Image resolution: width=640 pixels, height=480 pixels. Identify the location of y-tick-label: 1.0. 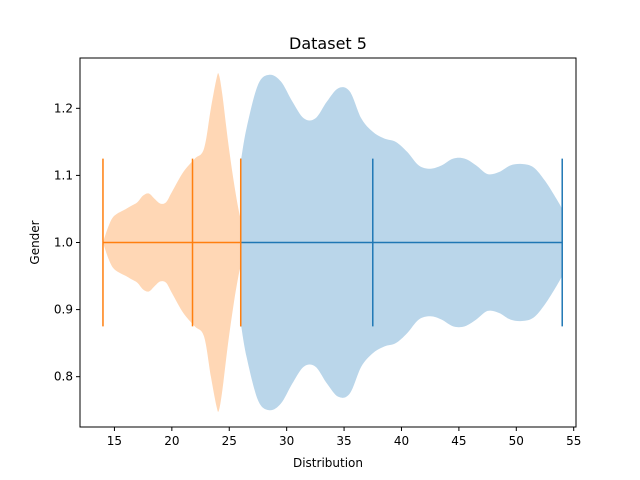
(63, 243).